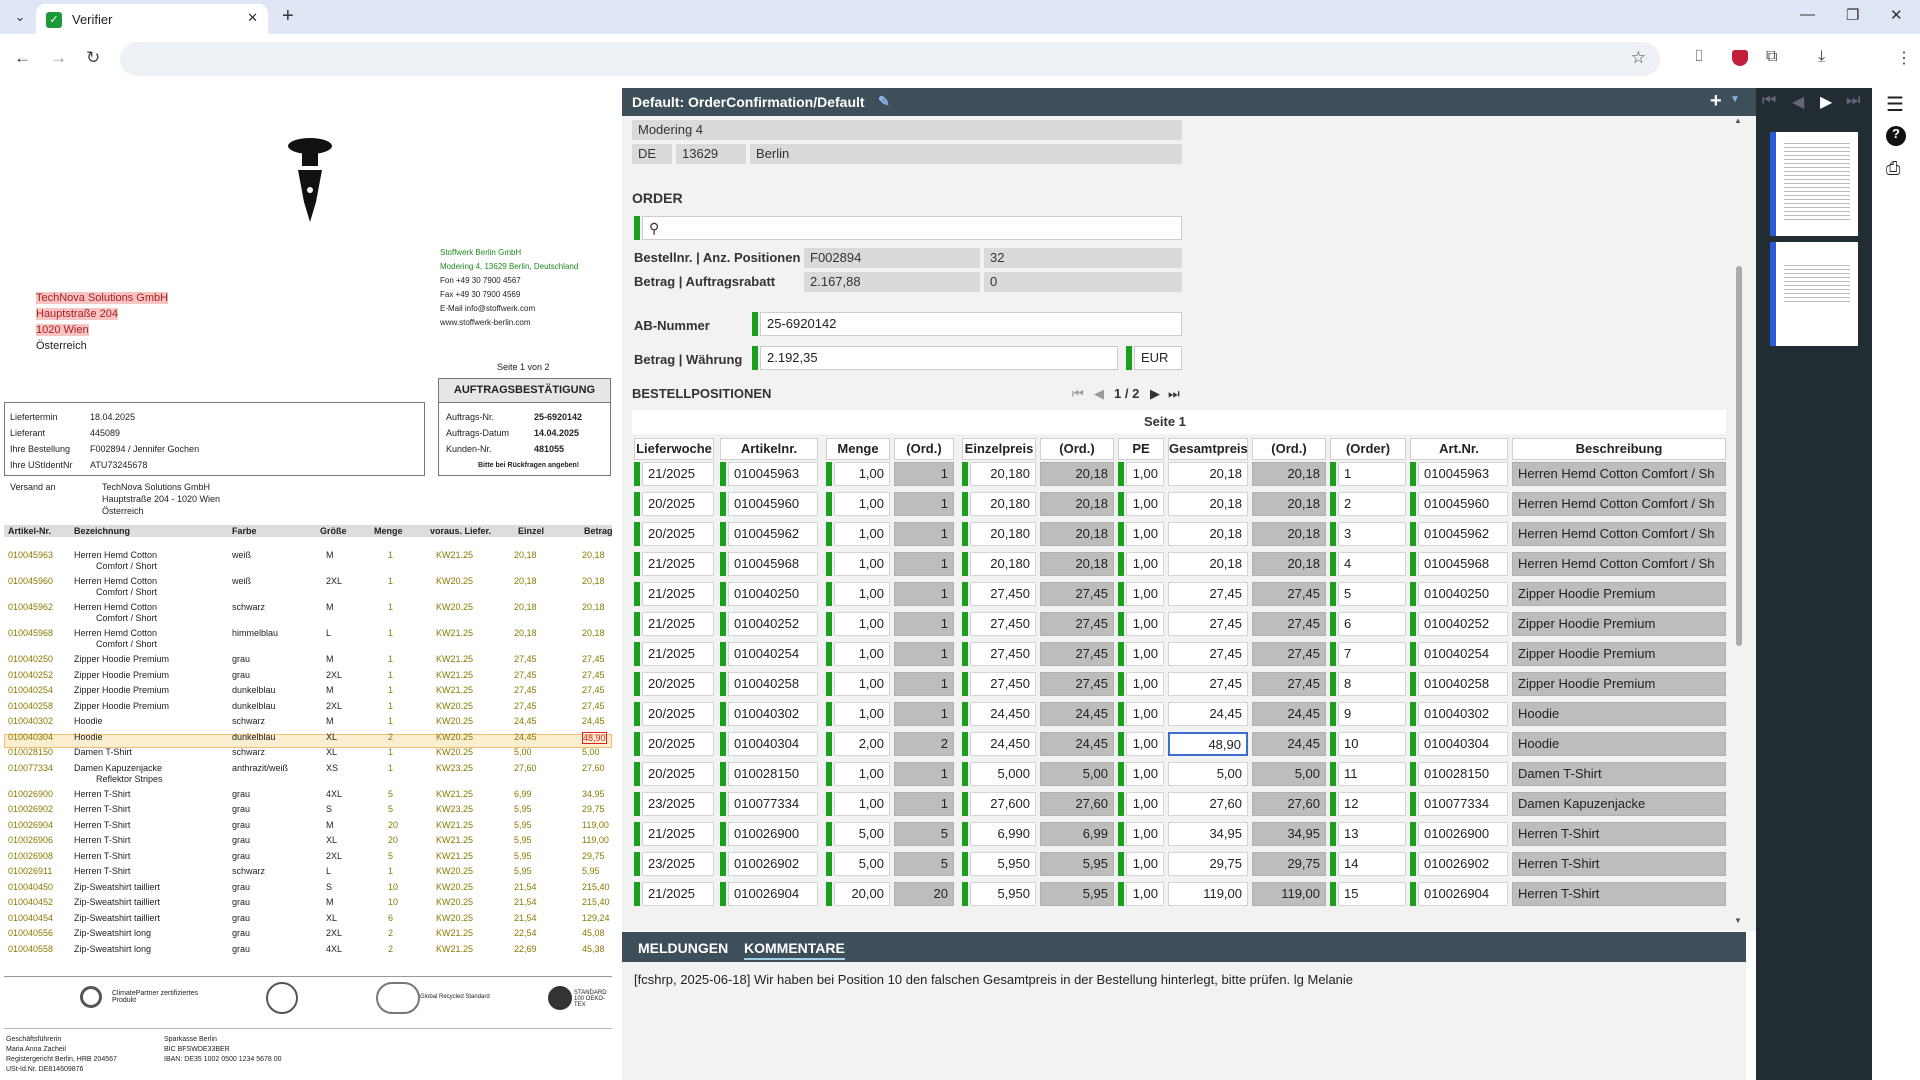 Image resolution: width=1920 pixels, height=1080 pixels. Describe the element at coordinates (999, 449) in the screenshot. I see `grid-header-einzelpreis: Einzelpreis` at that location.